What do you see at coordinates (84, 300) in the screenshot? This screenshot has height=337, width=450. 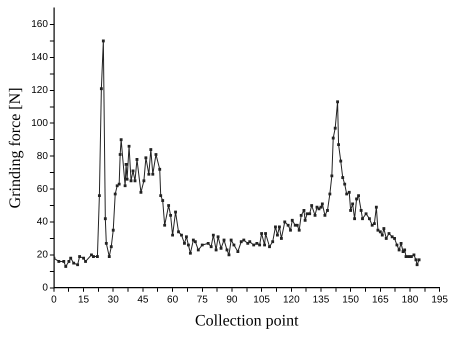 I see `x-tick-label: 15` at bounding box center [84, 300].